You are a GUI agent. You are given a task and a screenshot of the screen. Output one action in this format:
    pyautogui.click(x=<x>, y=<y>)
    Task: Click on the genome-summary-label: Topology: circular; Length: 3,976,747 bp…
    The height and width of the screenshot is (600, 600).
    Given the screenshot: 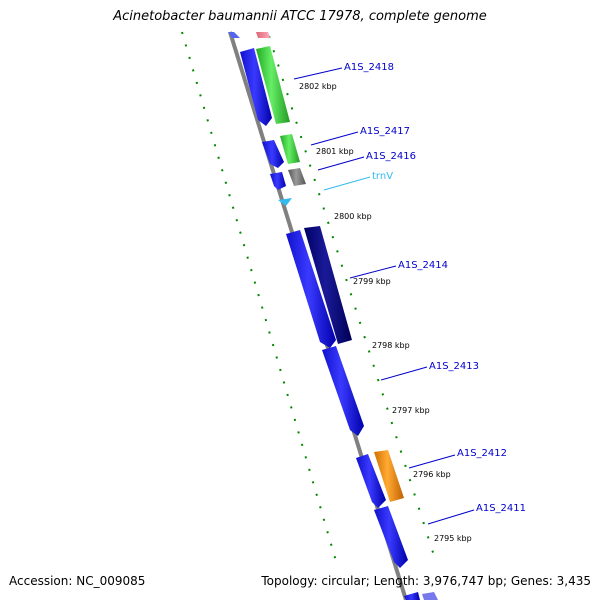 What is the action you would take?
    pyautogui.click(x=426, y=581)
    